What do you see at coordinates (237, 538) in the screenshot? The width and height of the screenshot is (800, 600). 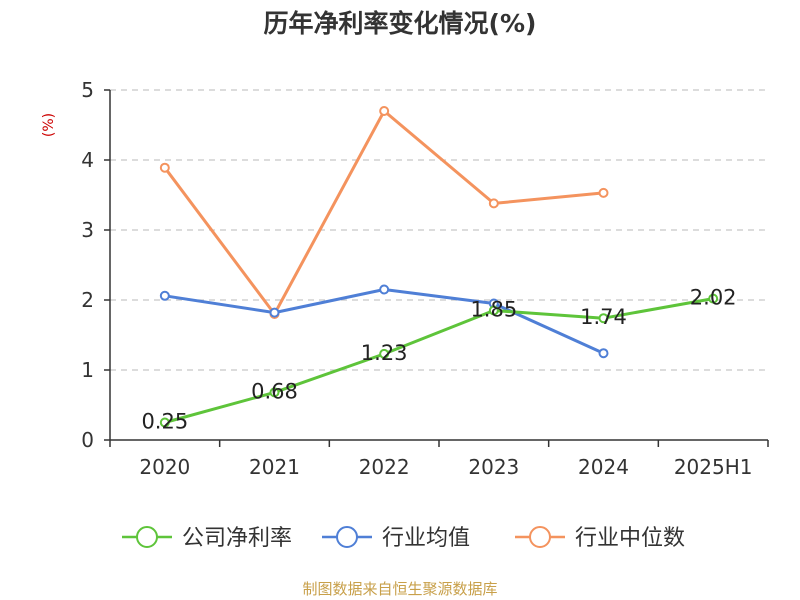 I see `legend-label: 公司净利率` at bounding box center [237, 538].